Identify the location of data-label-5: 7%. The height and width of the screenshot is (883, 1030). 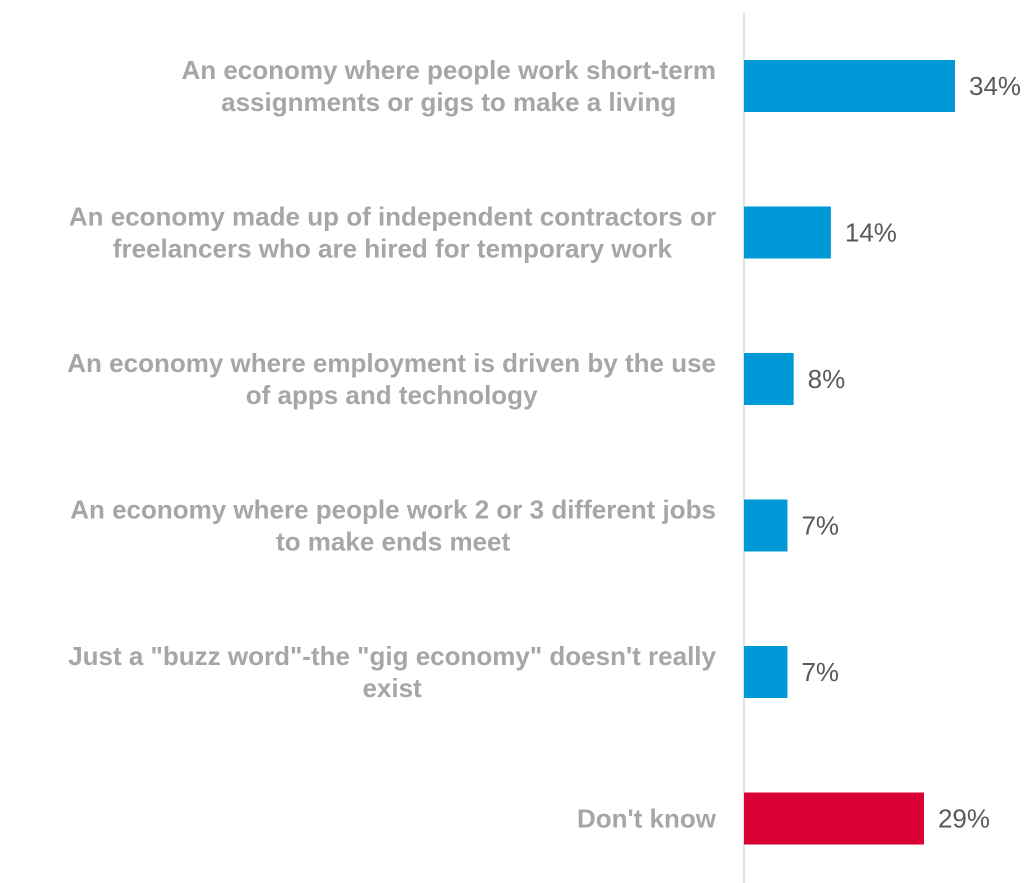
(820, 672).